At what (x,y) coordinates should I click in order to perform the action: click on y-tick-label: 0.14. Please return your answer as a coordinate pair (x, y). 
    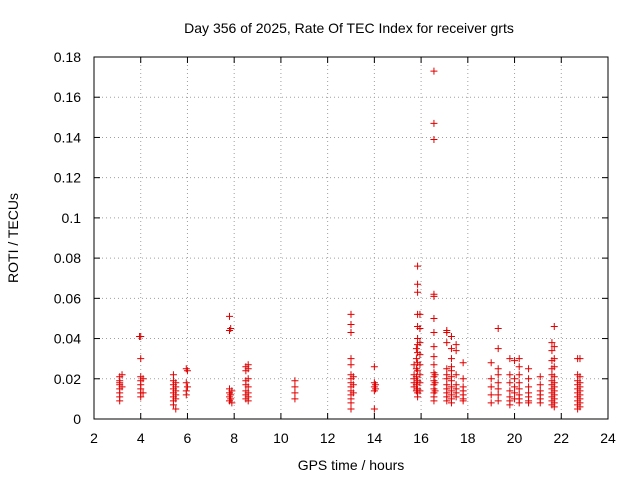
    Looking at the image, I should click on (67, 137).